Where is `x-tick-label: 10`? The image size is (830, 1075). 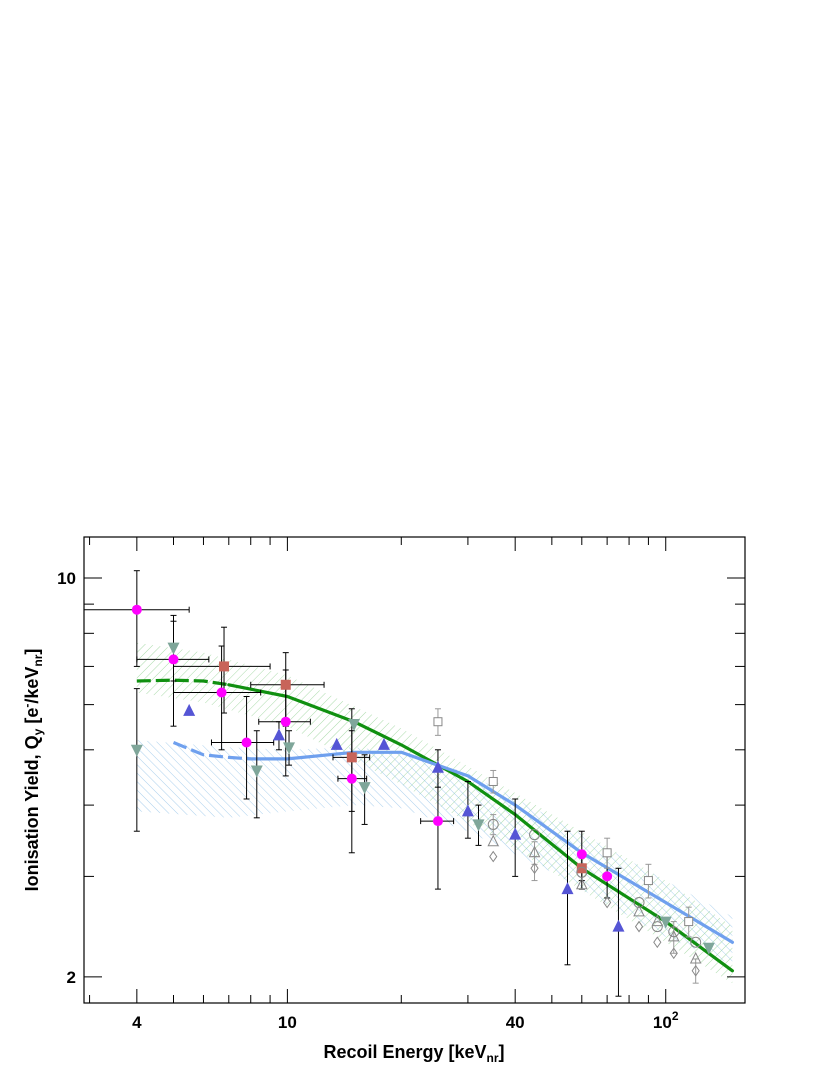
x-tick-label: 10 is located at coordinates (287, 1022).